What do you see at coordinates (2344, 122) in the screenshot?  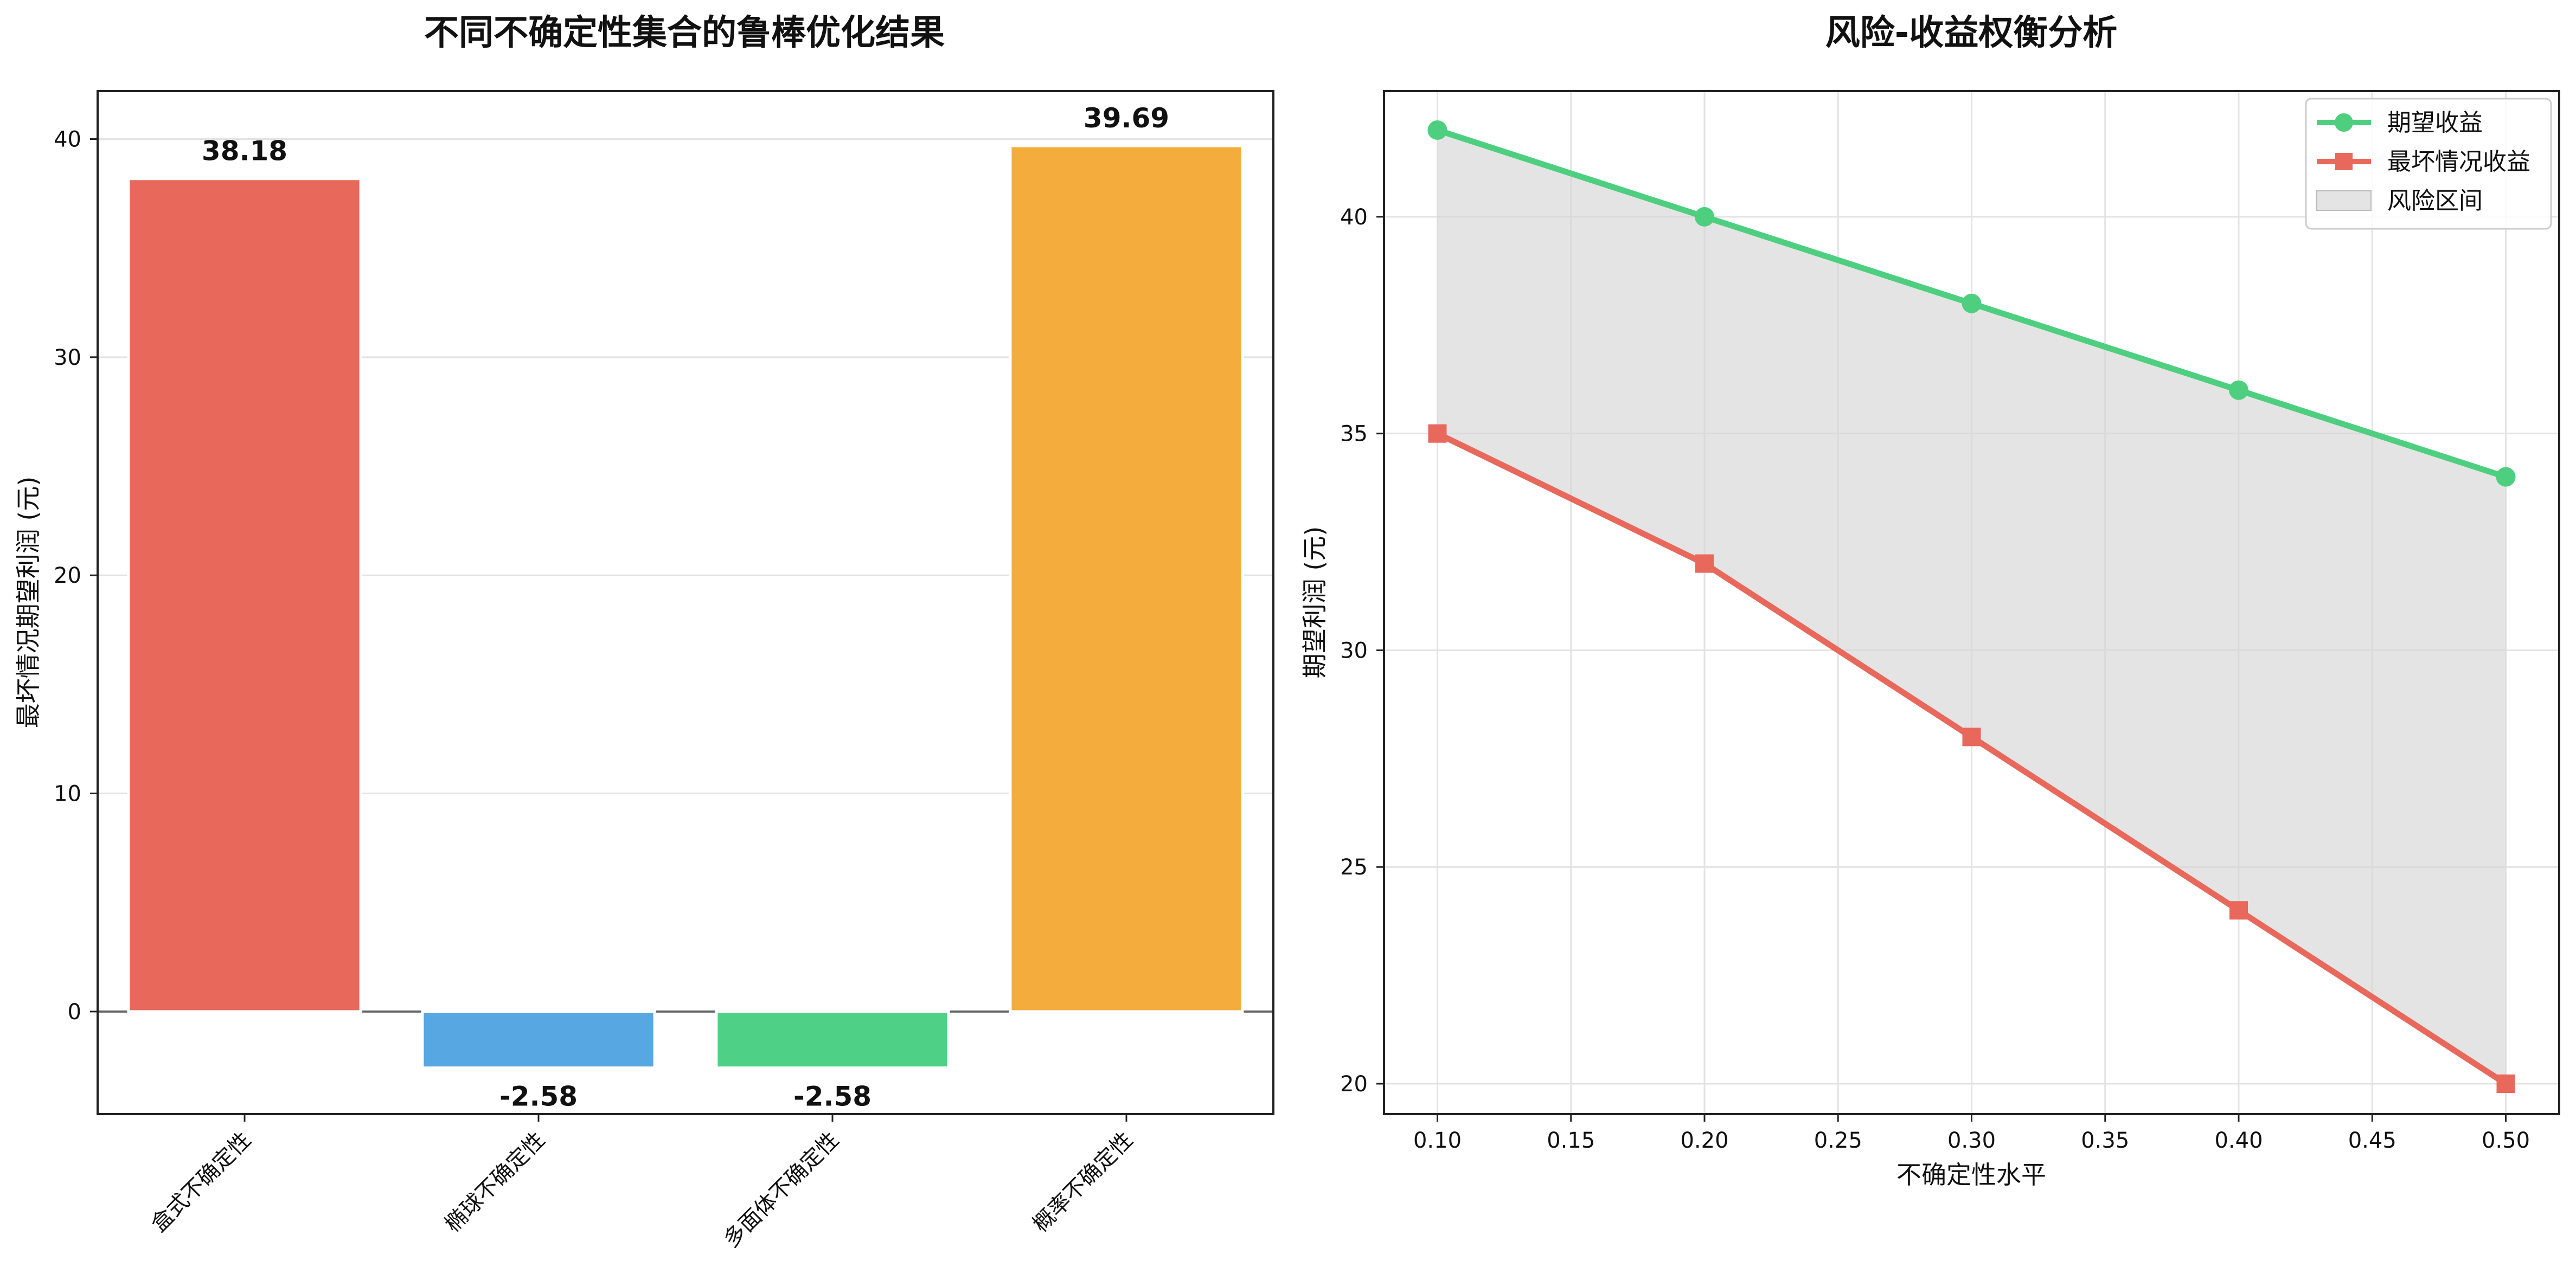 I see `legend-marker-expected` at bounding box center [2344, 122].